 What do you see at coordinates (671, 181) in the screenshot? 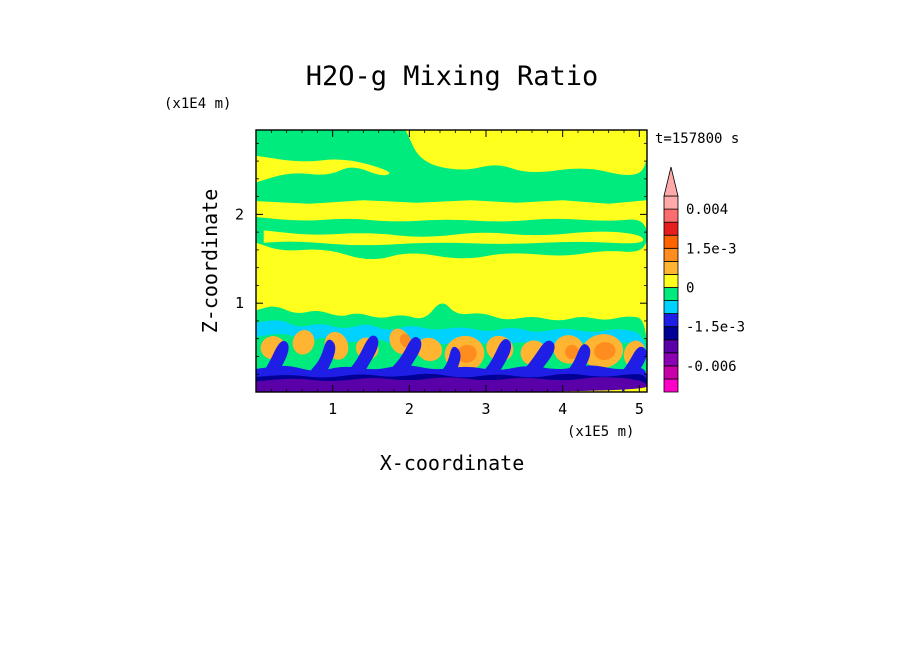
I see `colorbar-extension-arrow` at bounding box center [671, 181].